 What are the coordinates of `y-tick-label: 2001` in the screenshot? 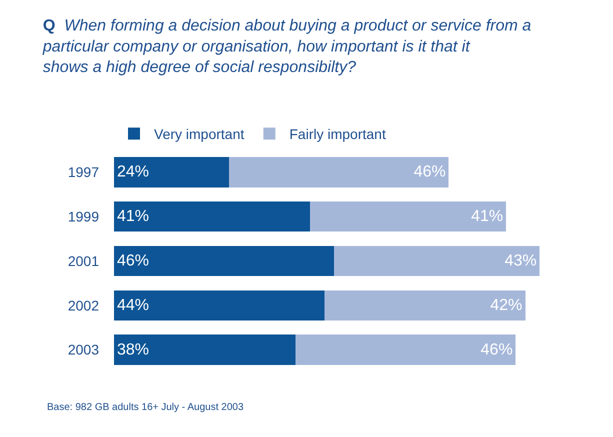 It's located at (84, 260).